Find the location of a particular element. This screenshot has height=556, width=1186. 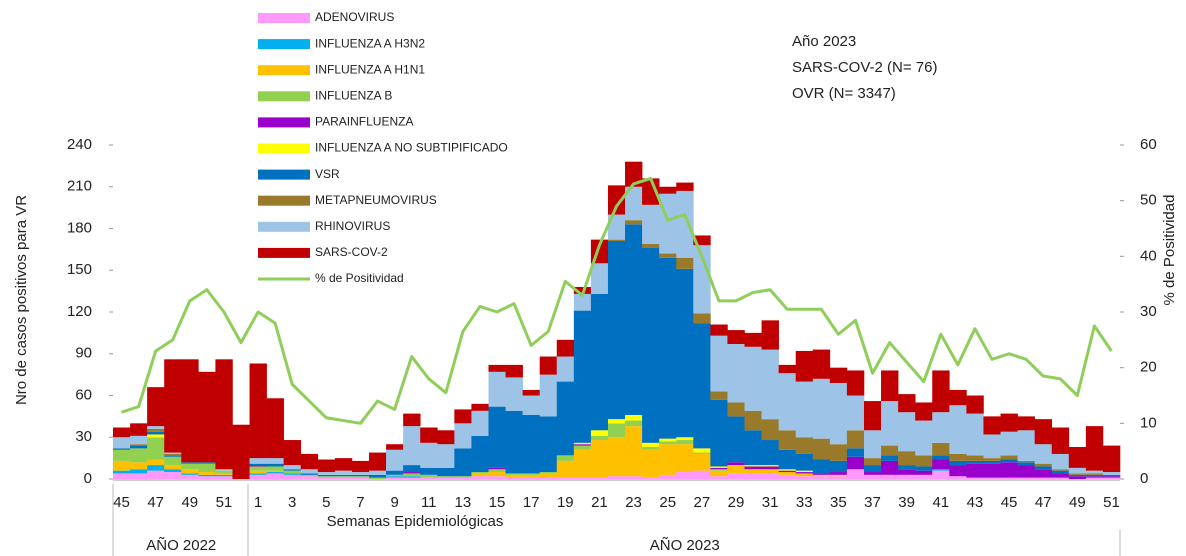

x-tick-label: 41 is located at coordinates (940, 502).